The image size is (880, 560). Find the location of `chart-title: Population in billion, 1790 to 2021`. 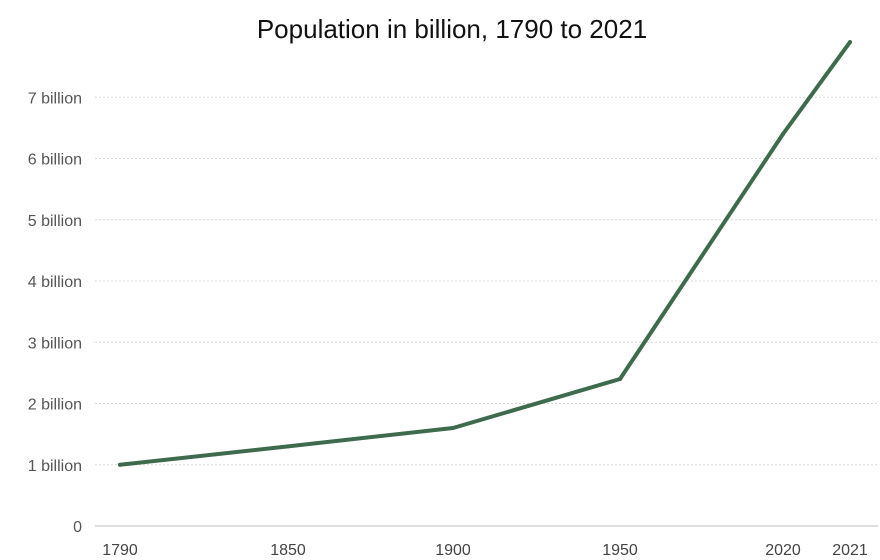

chart-title: Population in billion, 1790 to 2021 is located at coordinates (452, 29).